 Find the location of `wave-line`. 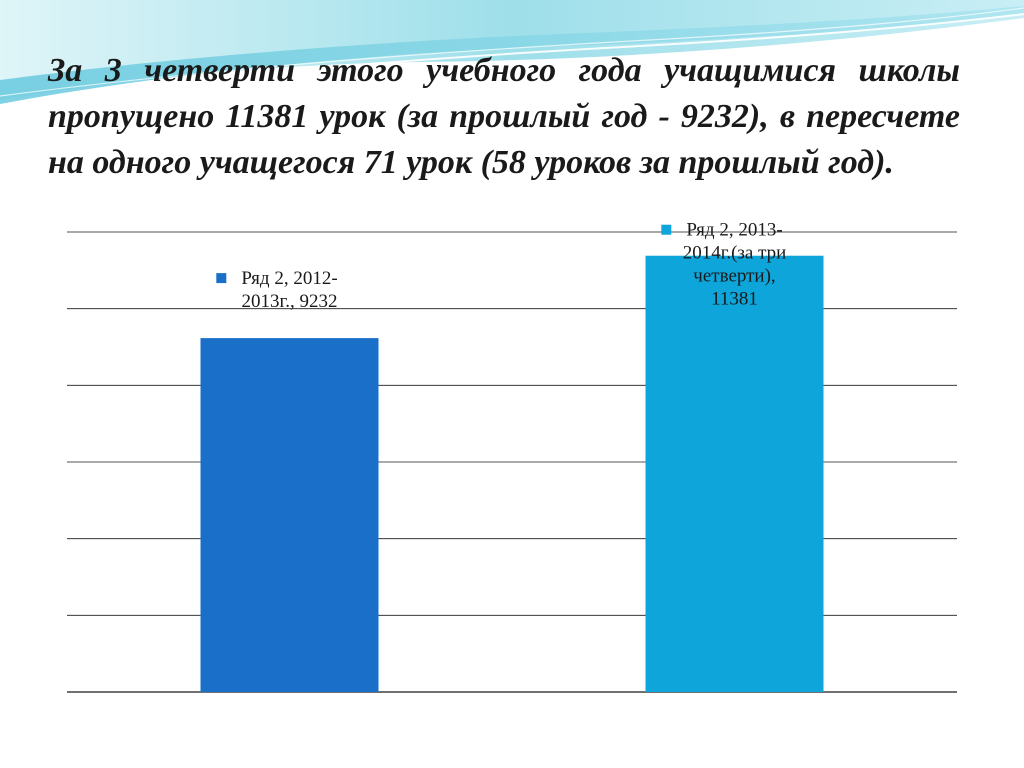

wave-line is located at coordinates (512, 60).